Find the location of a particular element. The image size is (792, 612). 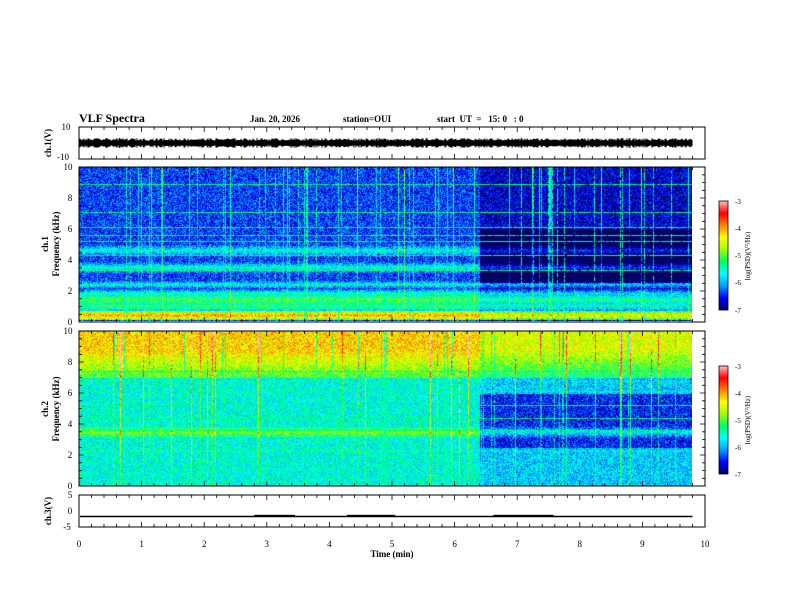

station-label: station=OUI is located at coordinates (367, 119).